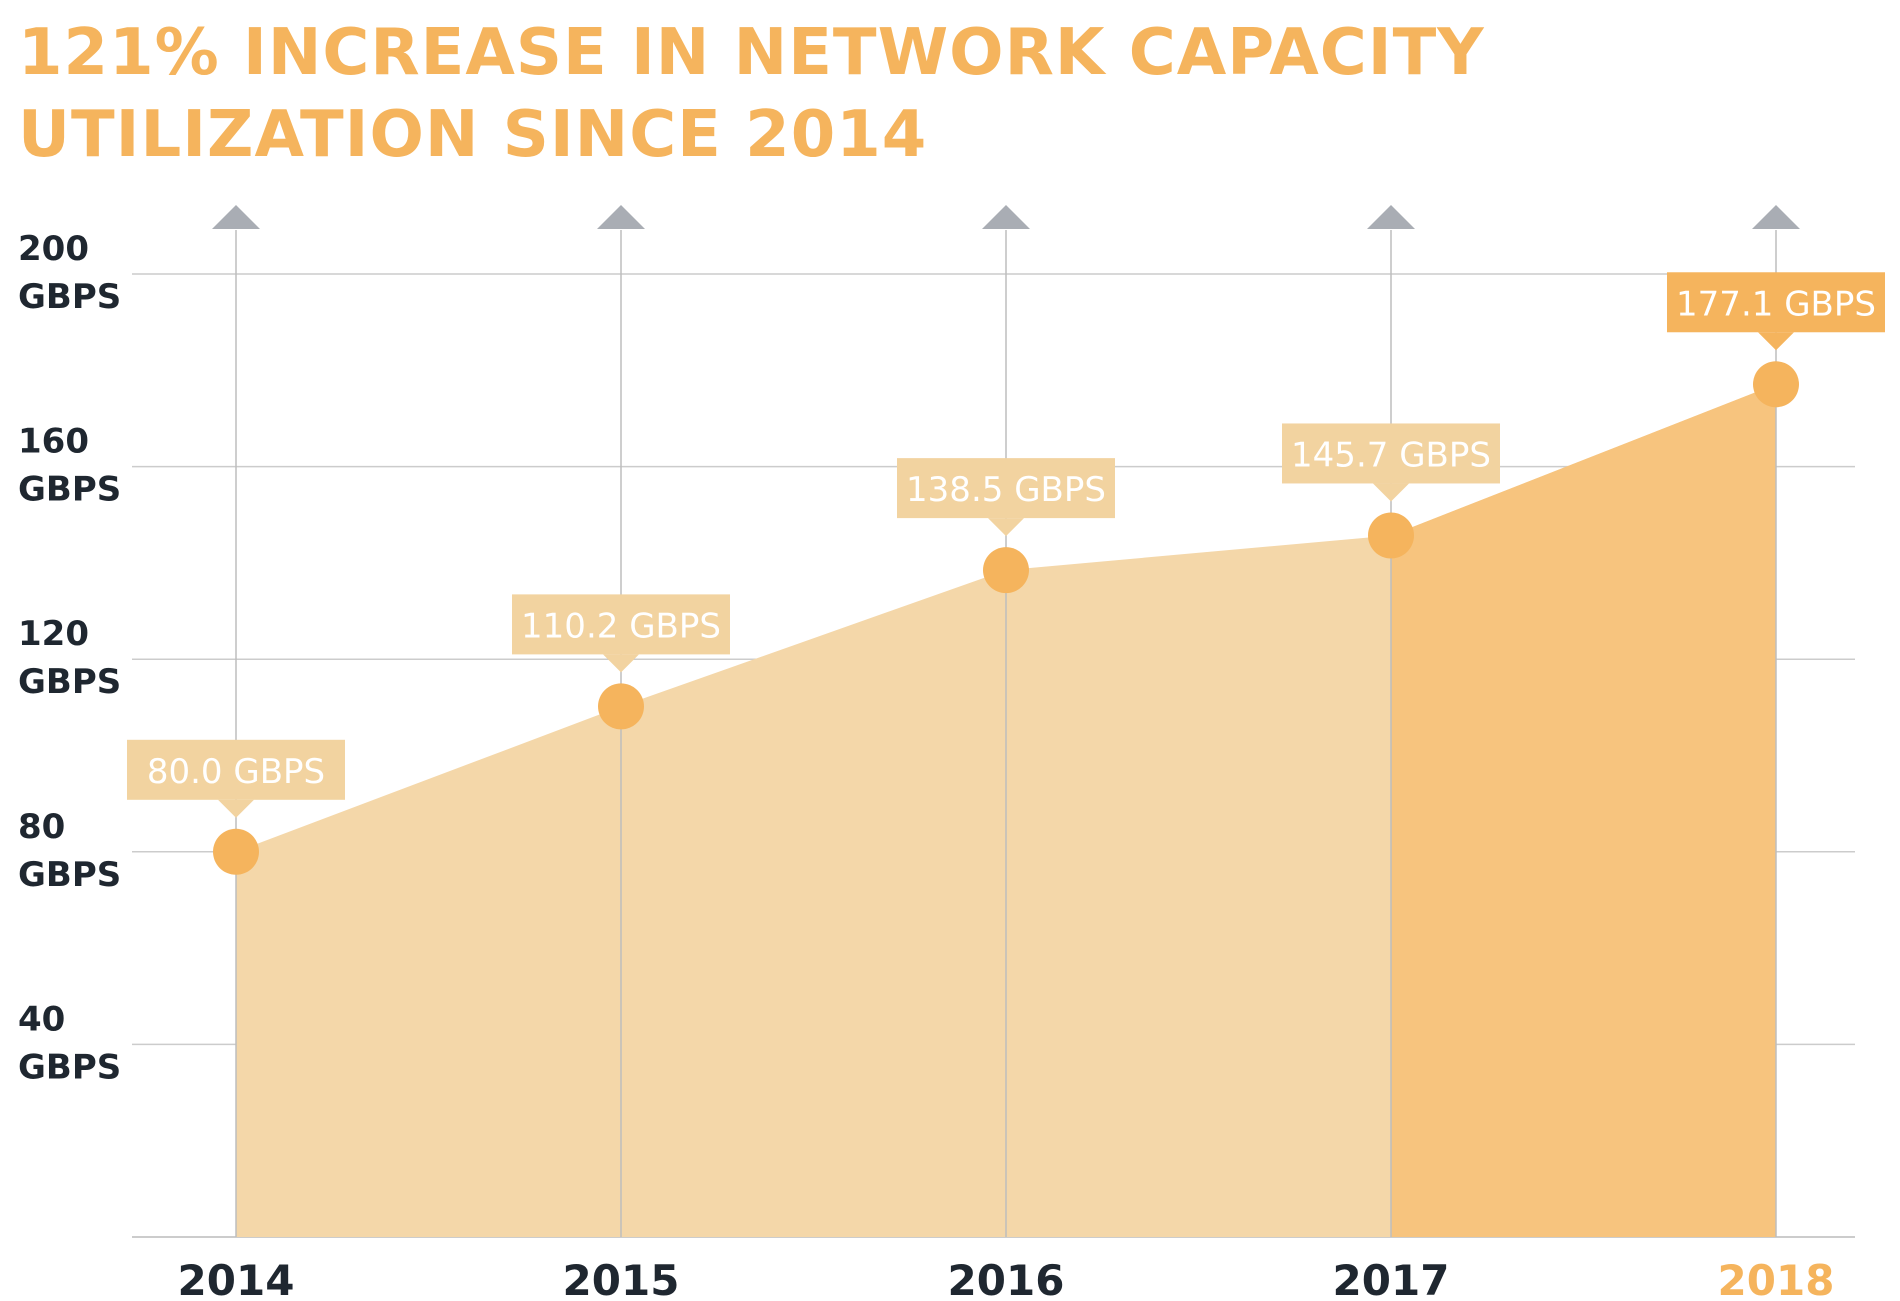 The height and width of the screenshot is (1301, 1900). What do you see at coordinates (1391, 492) in the screenshot?
I see `data-label-pointer-2017` at bounding box center [1391, 492].